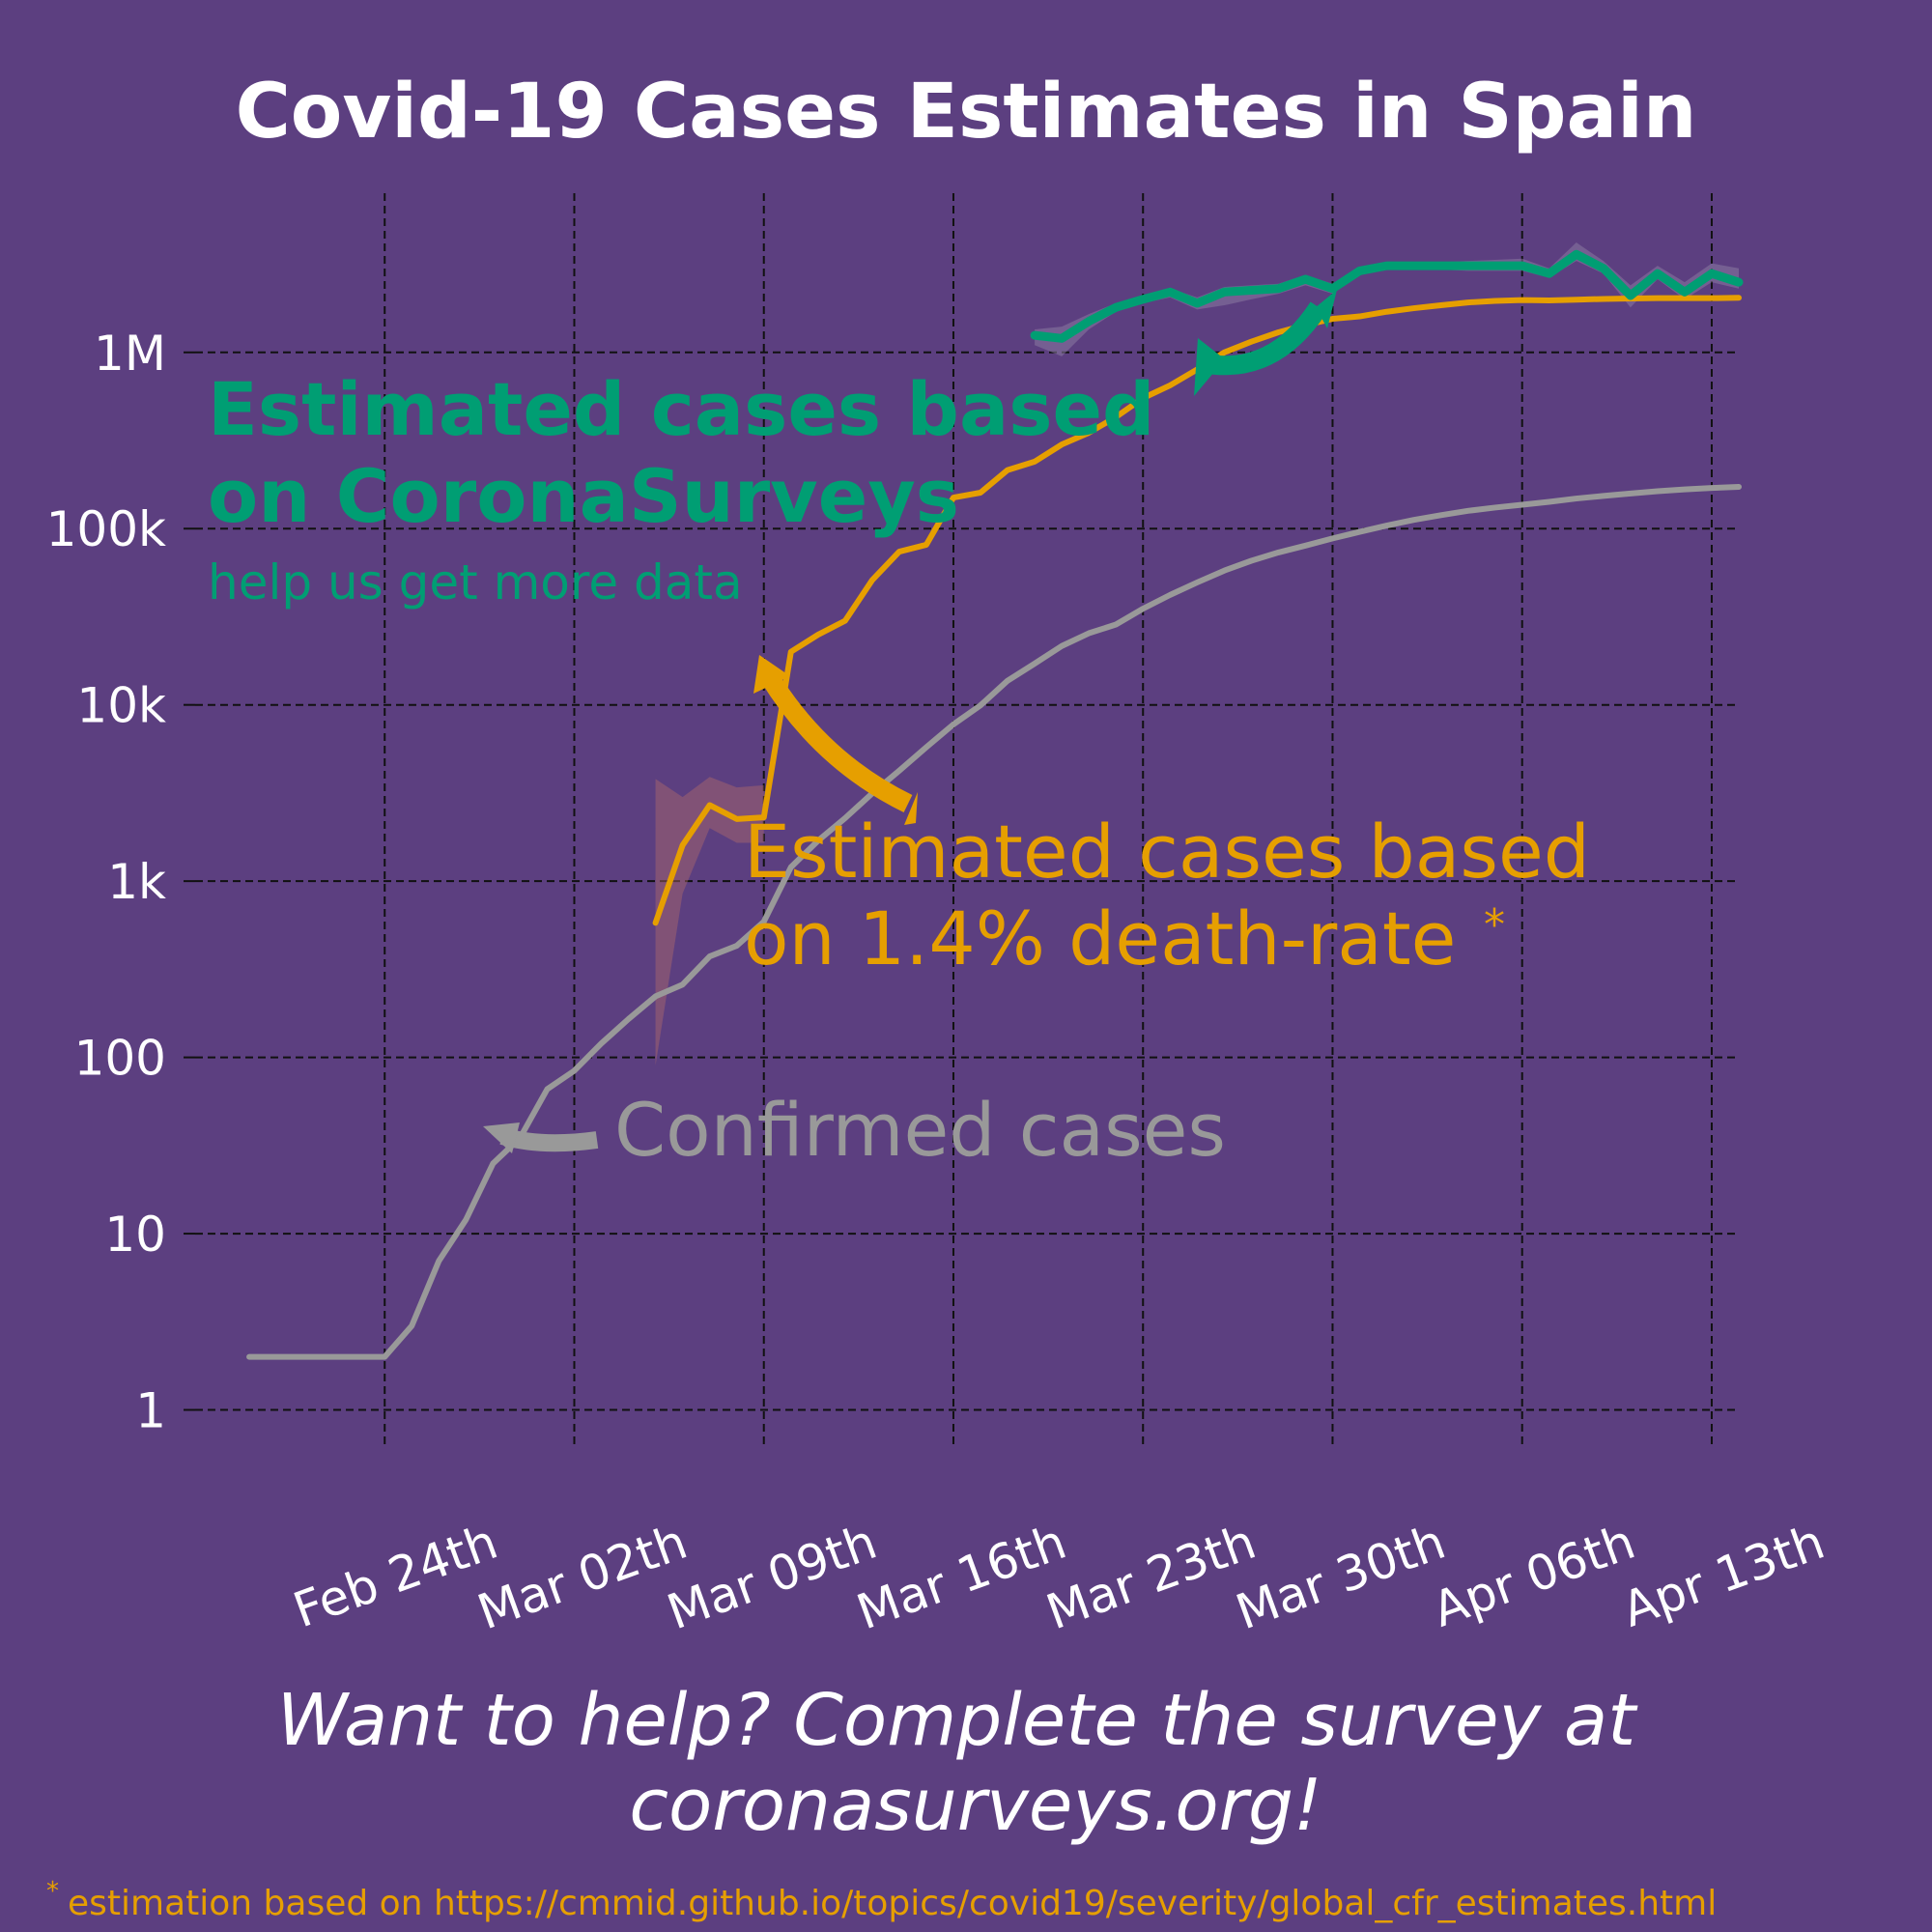  Describe the element at coordinates (135, 1235) in the screenshot. I see `y-tick-label-1: 10` at that location.